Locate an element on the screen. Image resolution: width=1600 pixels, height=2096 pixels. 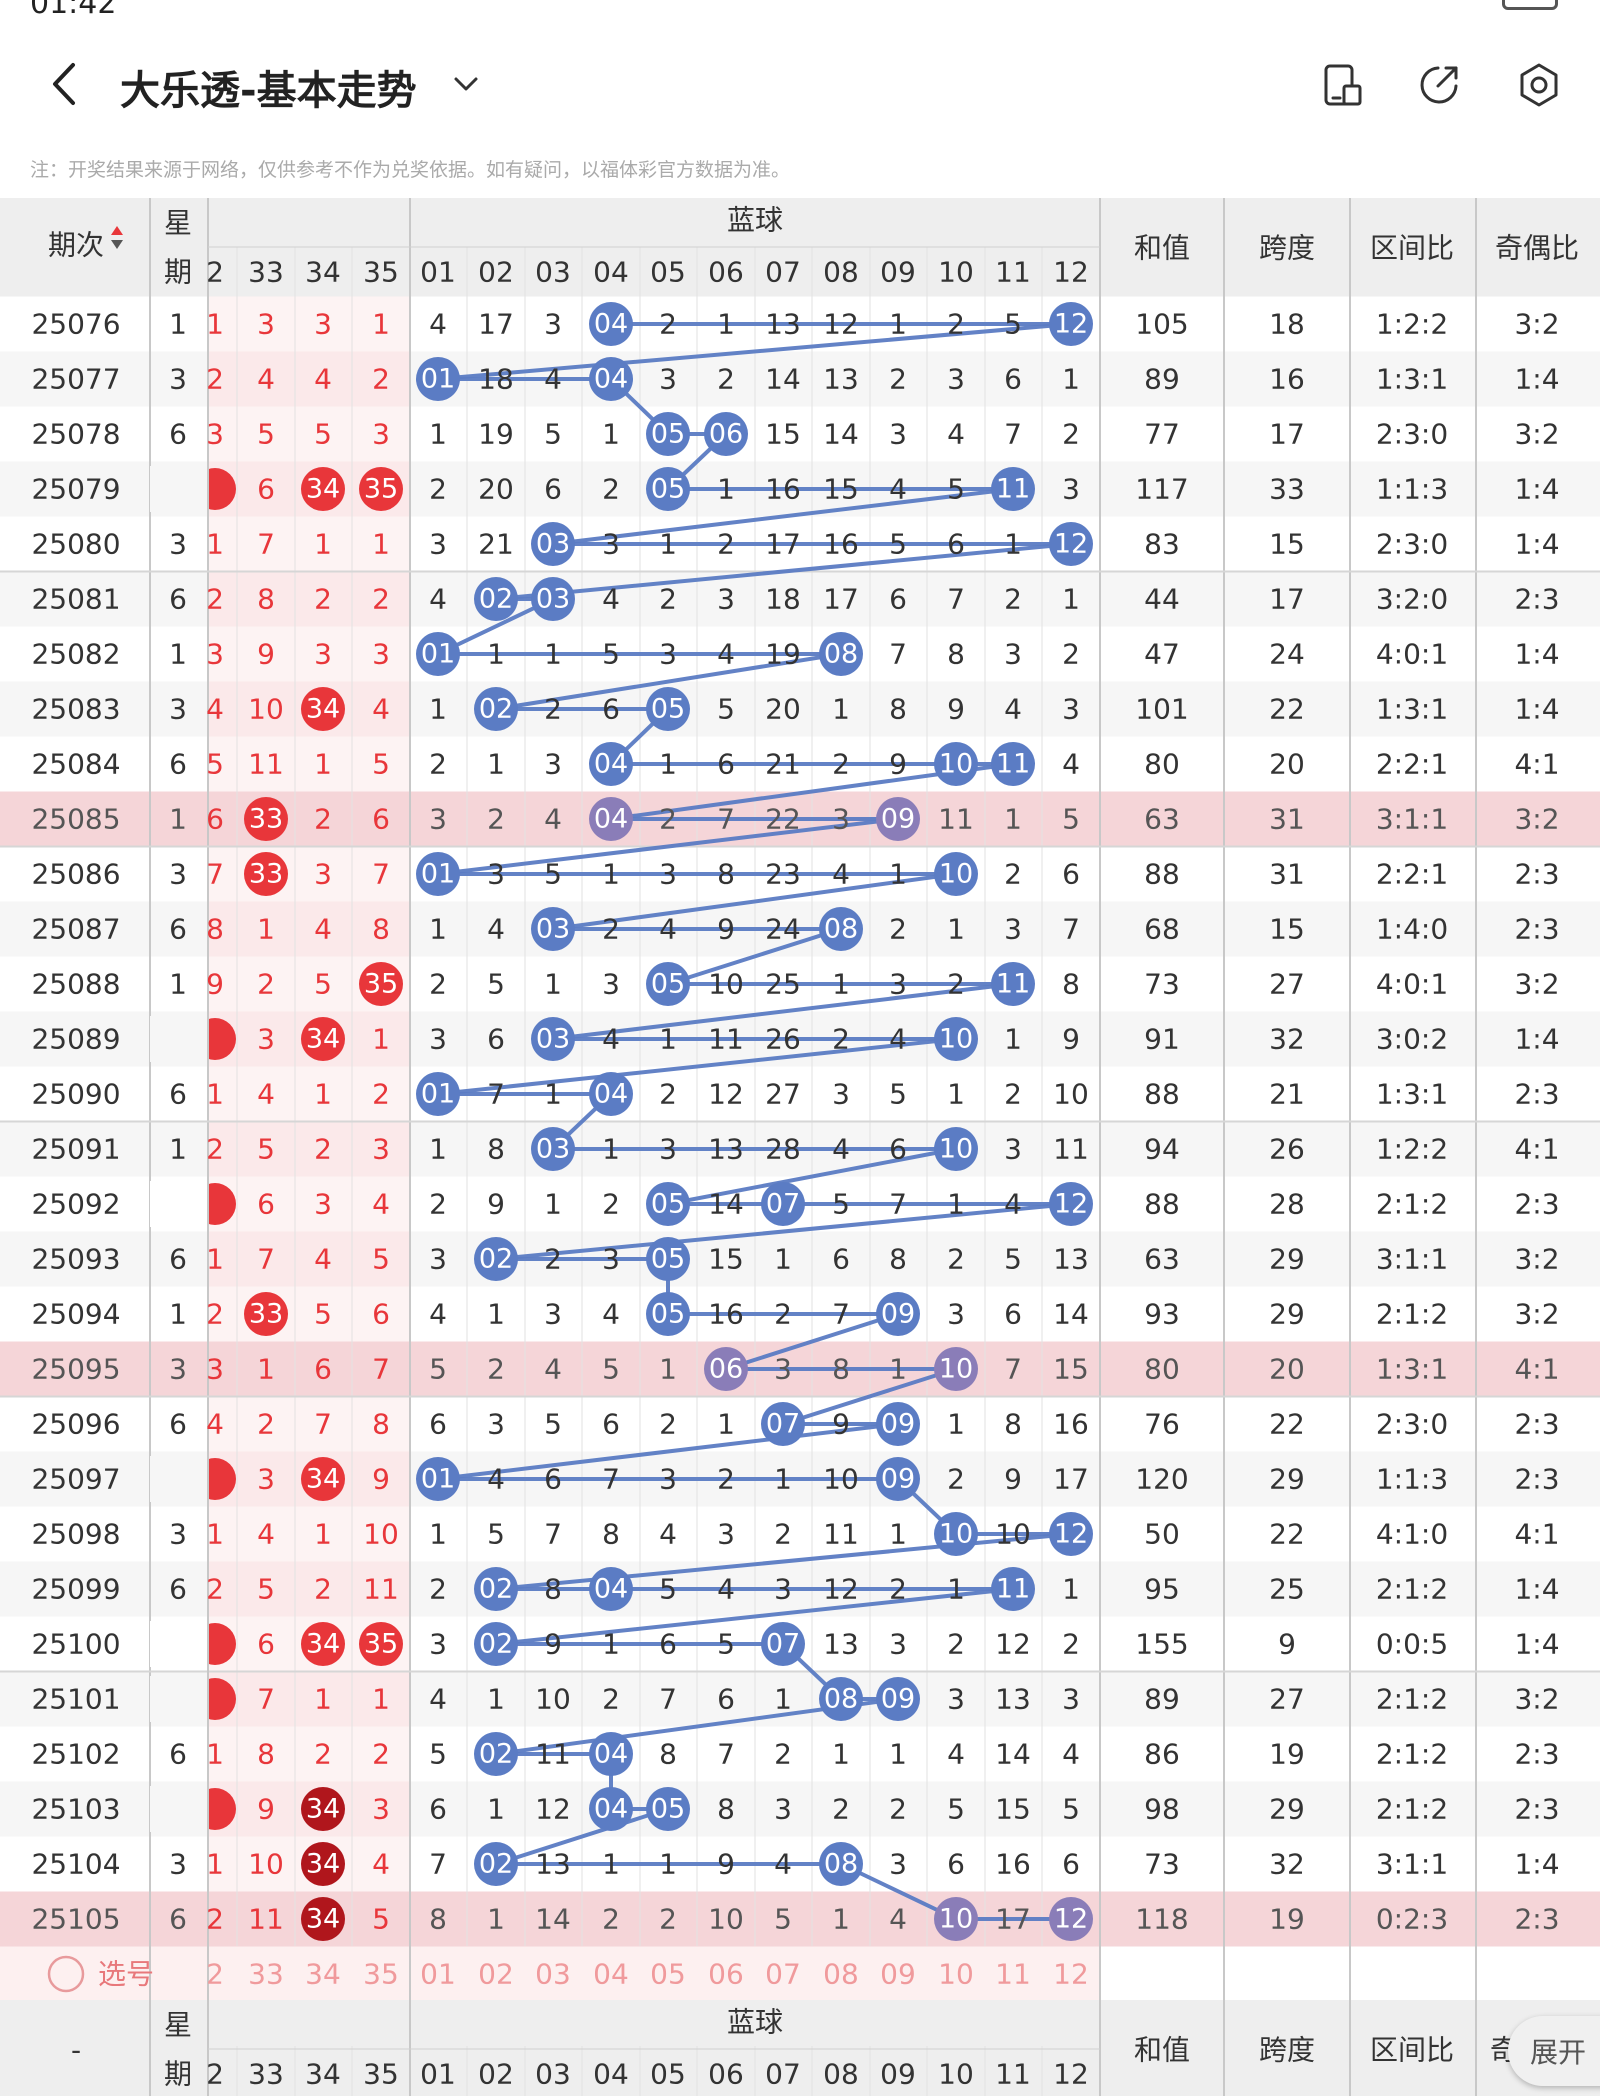
span-value: 29 is located at coordinates (1287, 1259).